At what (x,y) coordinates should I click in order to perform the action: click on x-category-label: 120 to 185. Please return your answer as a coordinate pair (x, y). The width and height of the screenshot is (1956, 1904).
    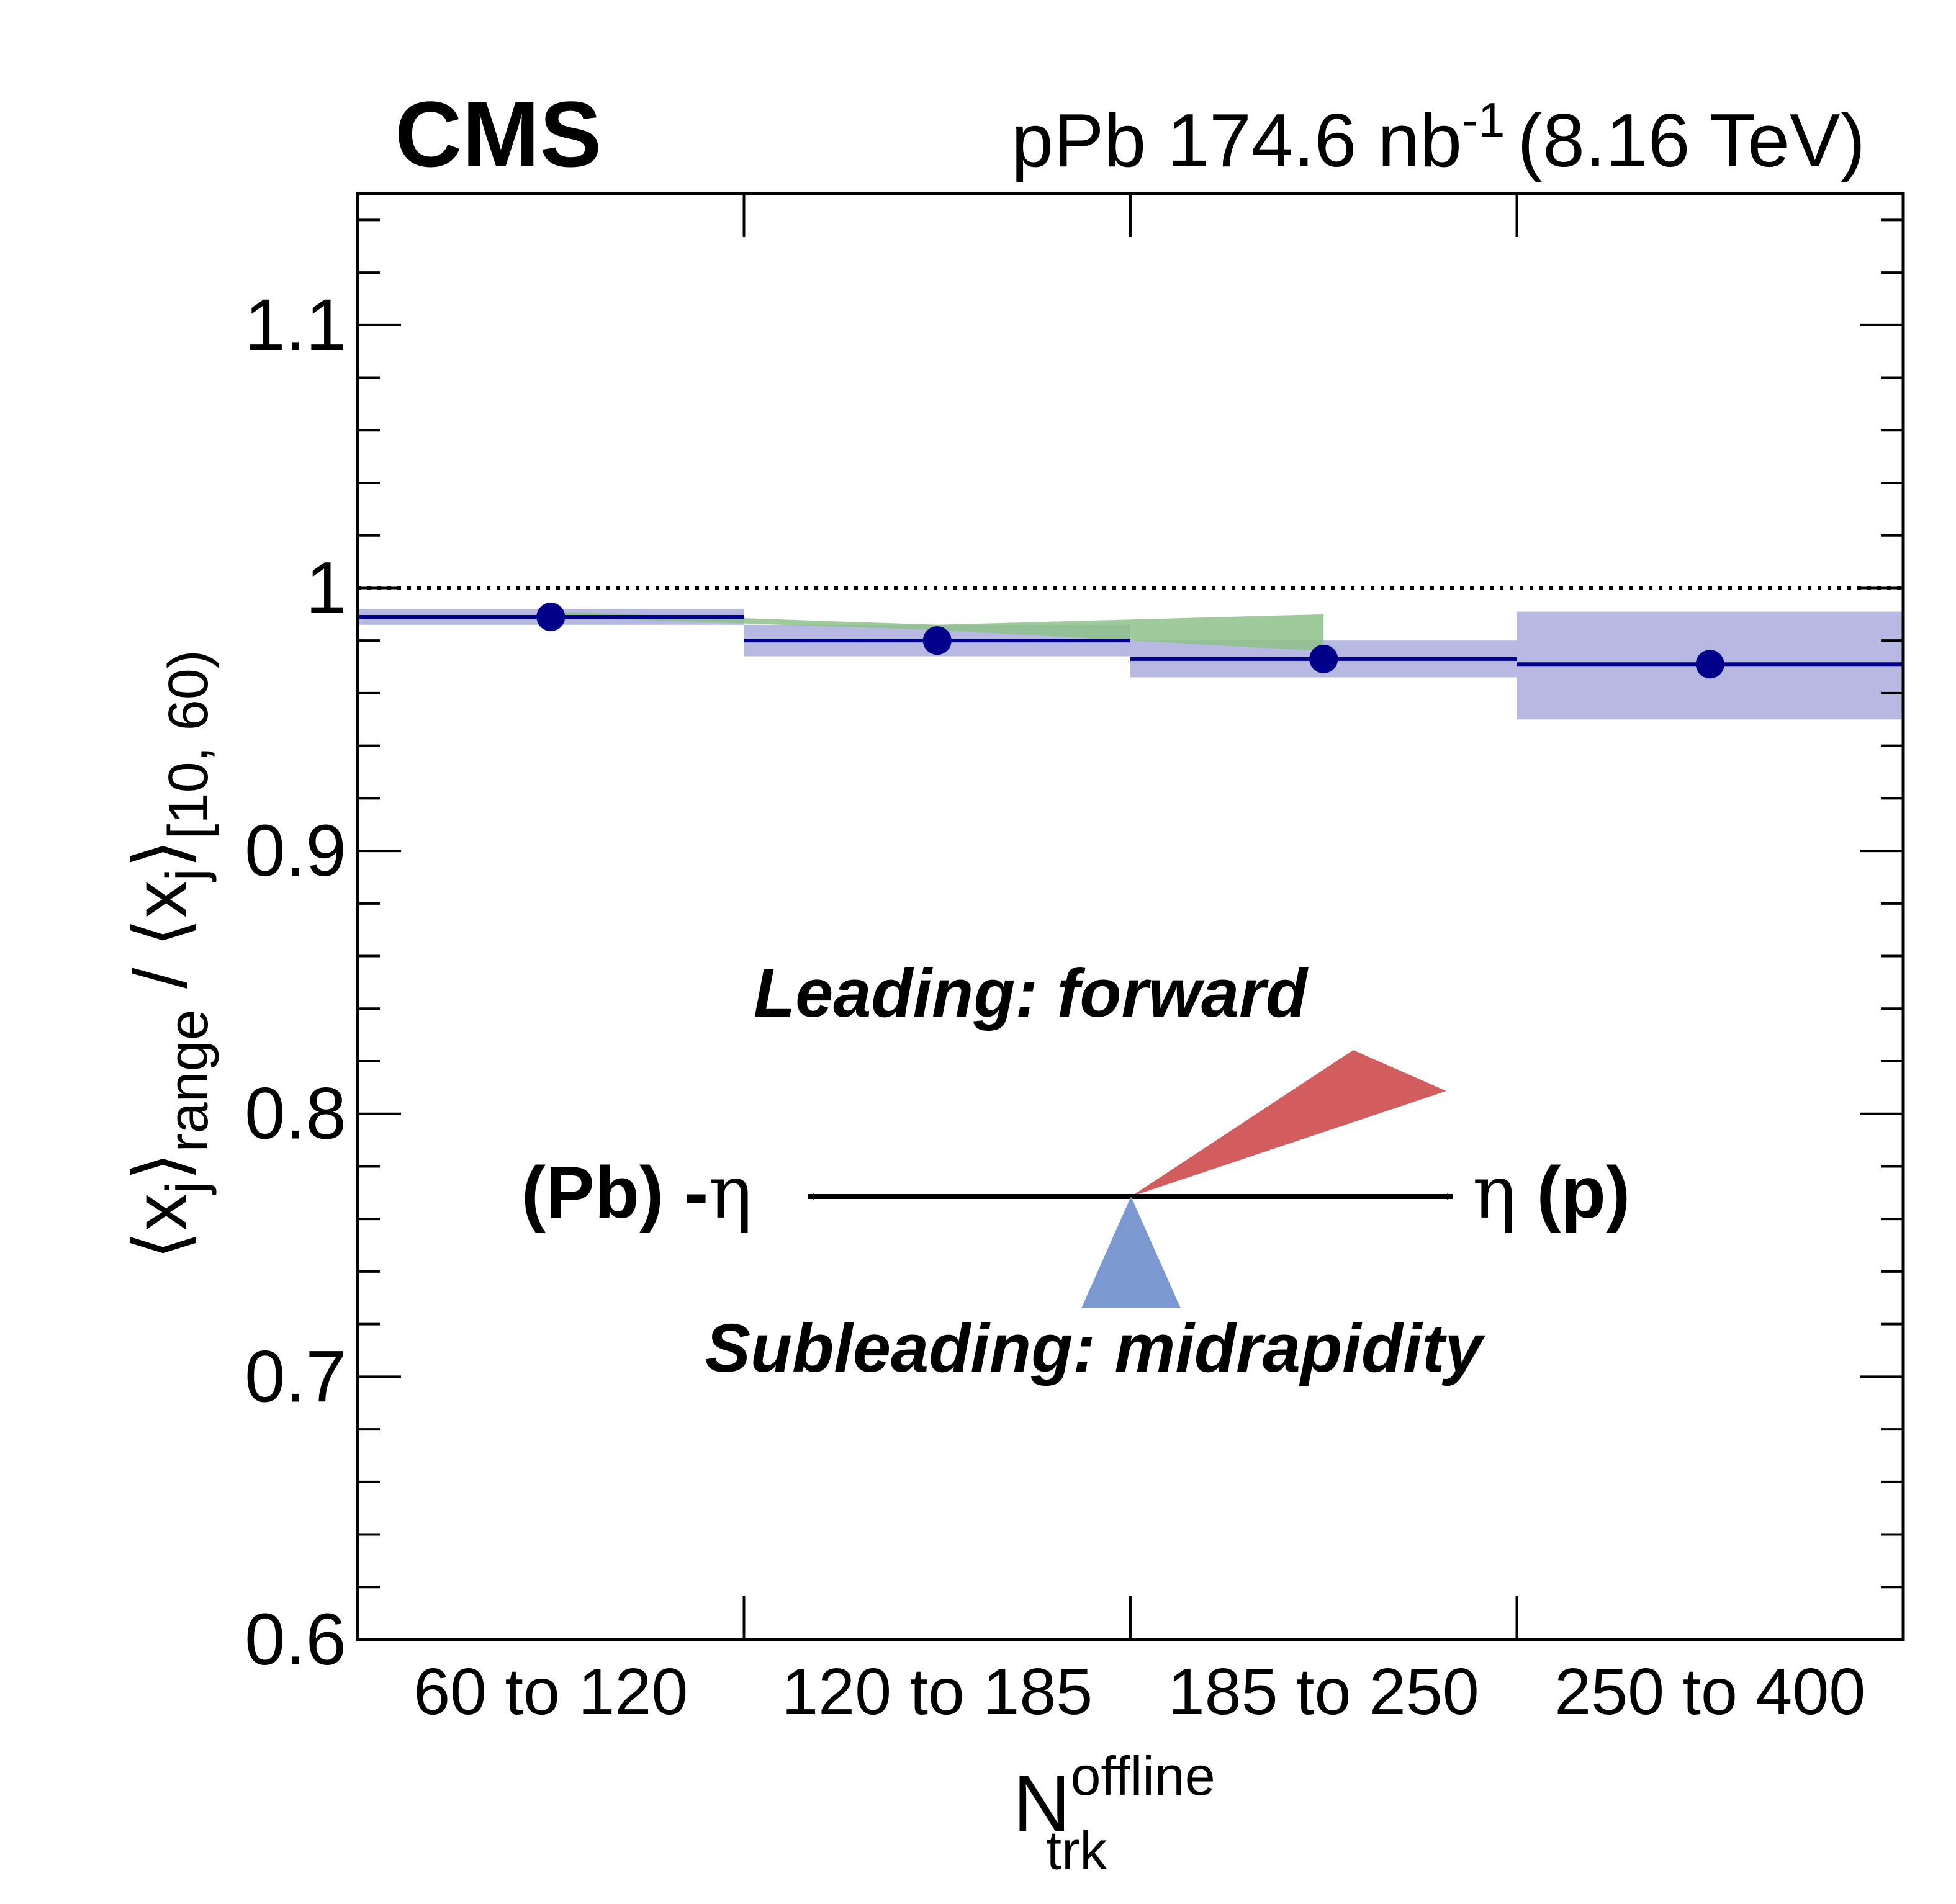
    Looking at the image, I should click on (937, 1692).